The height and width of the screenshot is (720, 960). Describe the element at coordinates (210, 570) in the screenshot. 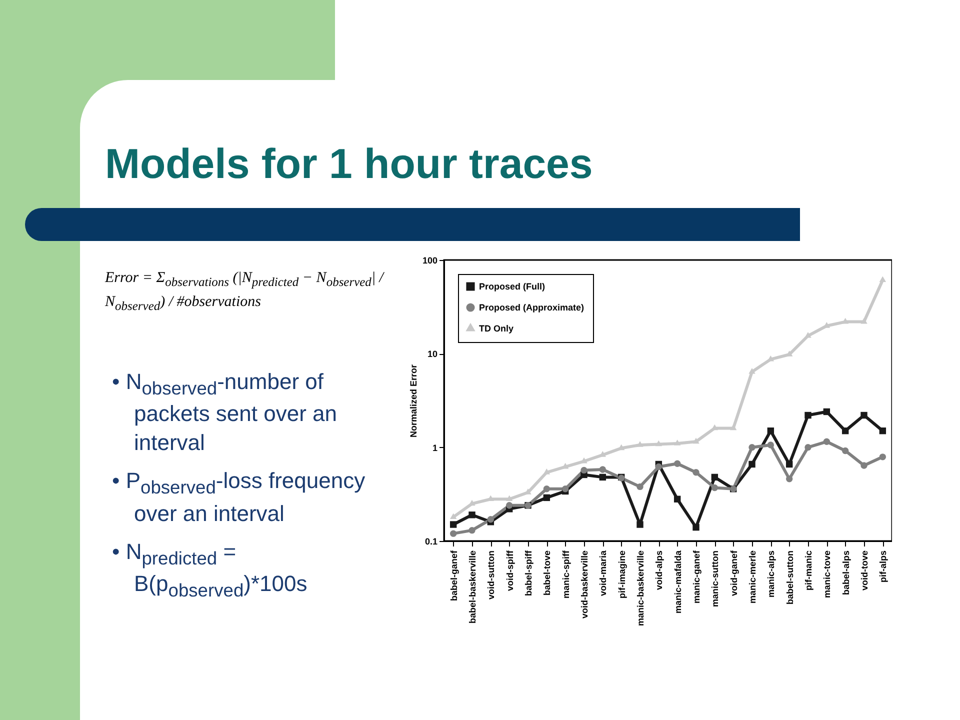

I see `text: • N$_{predicted}$ = B(p$_{observed}$)*100s` at that location.